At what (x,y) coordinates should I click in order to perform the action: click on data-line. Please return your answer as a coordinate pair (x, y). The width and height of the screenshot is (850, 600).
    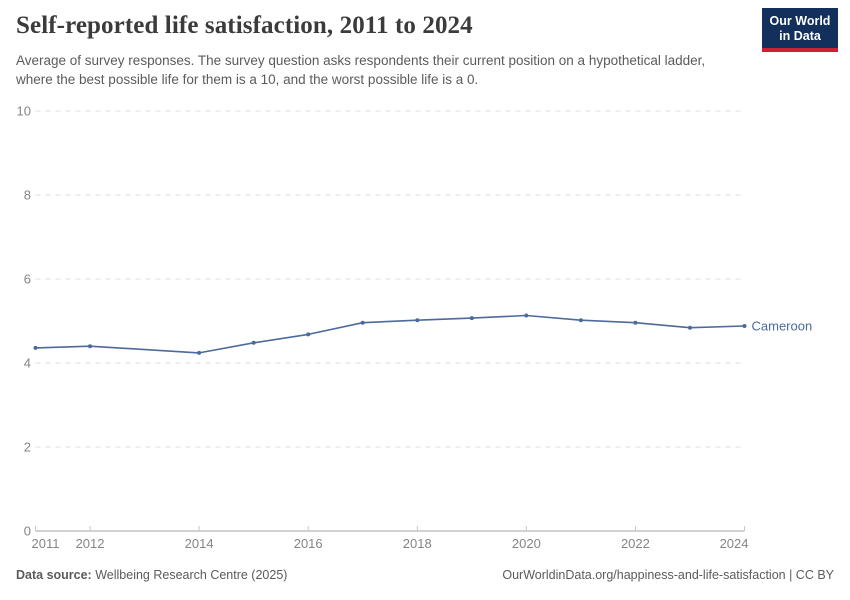
    Looking at the image, I should click on (390, 334).